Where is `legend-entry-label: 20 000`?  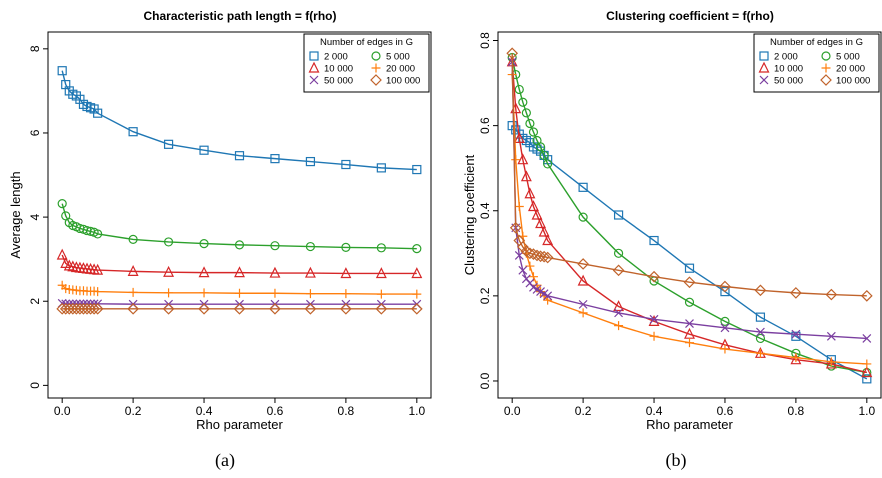
legend-entry-label: 20 000 is located at coordinates (850, 69).